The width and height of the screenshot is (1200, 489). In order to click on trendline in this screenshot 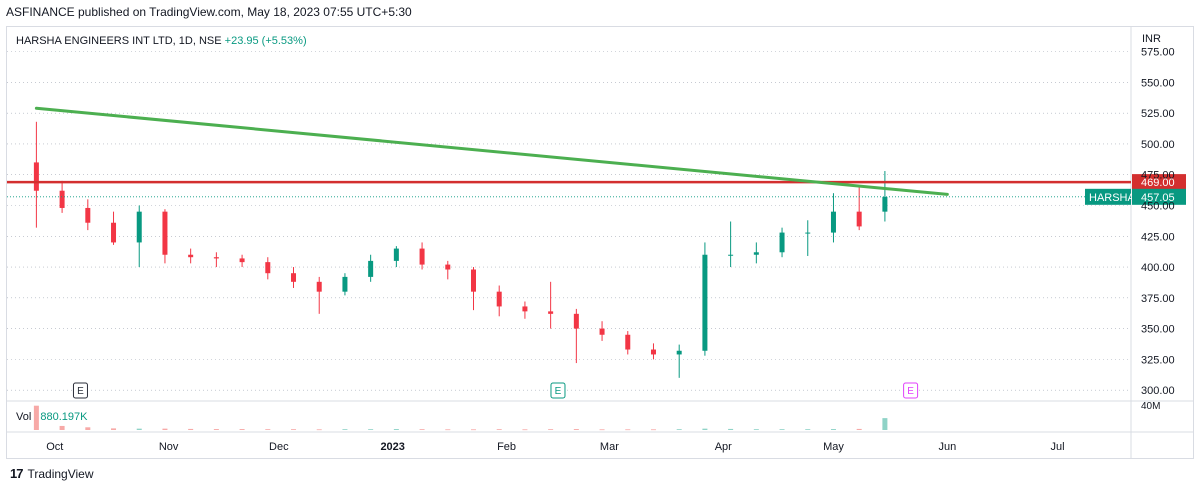, I will do `click(491, 151)`.